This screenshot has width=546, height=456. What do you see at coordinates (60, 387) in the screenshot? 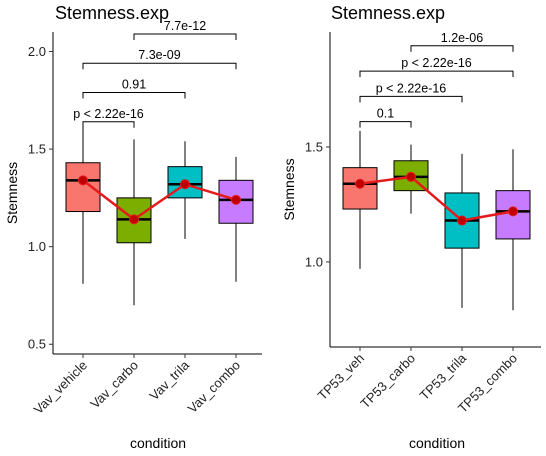
I see `x-tick-label: Vav_vehicle` at bounding box center [60, 387].